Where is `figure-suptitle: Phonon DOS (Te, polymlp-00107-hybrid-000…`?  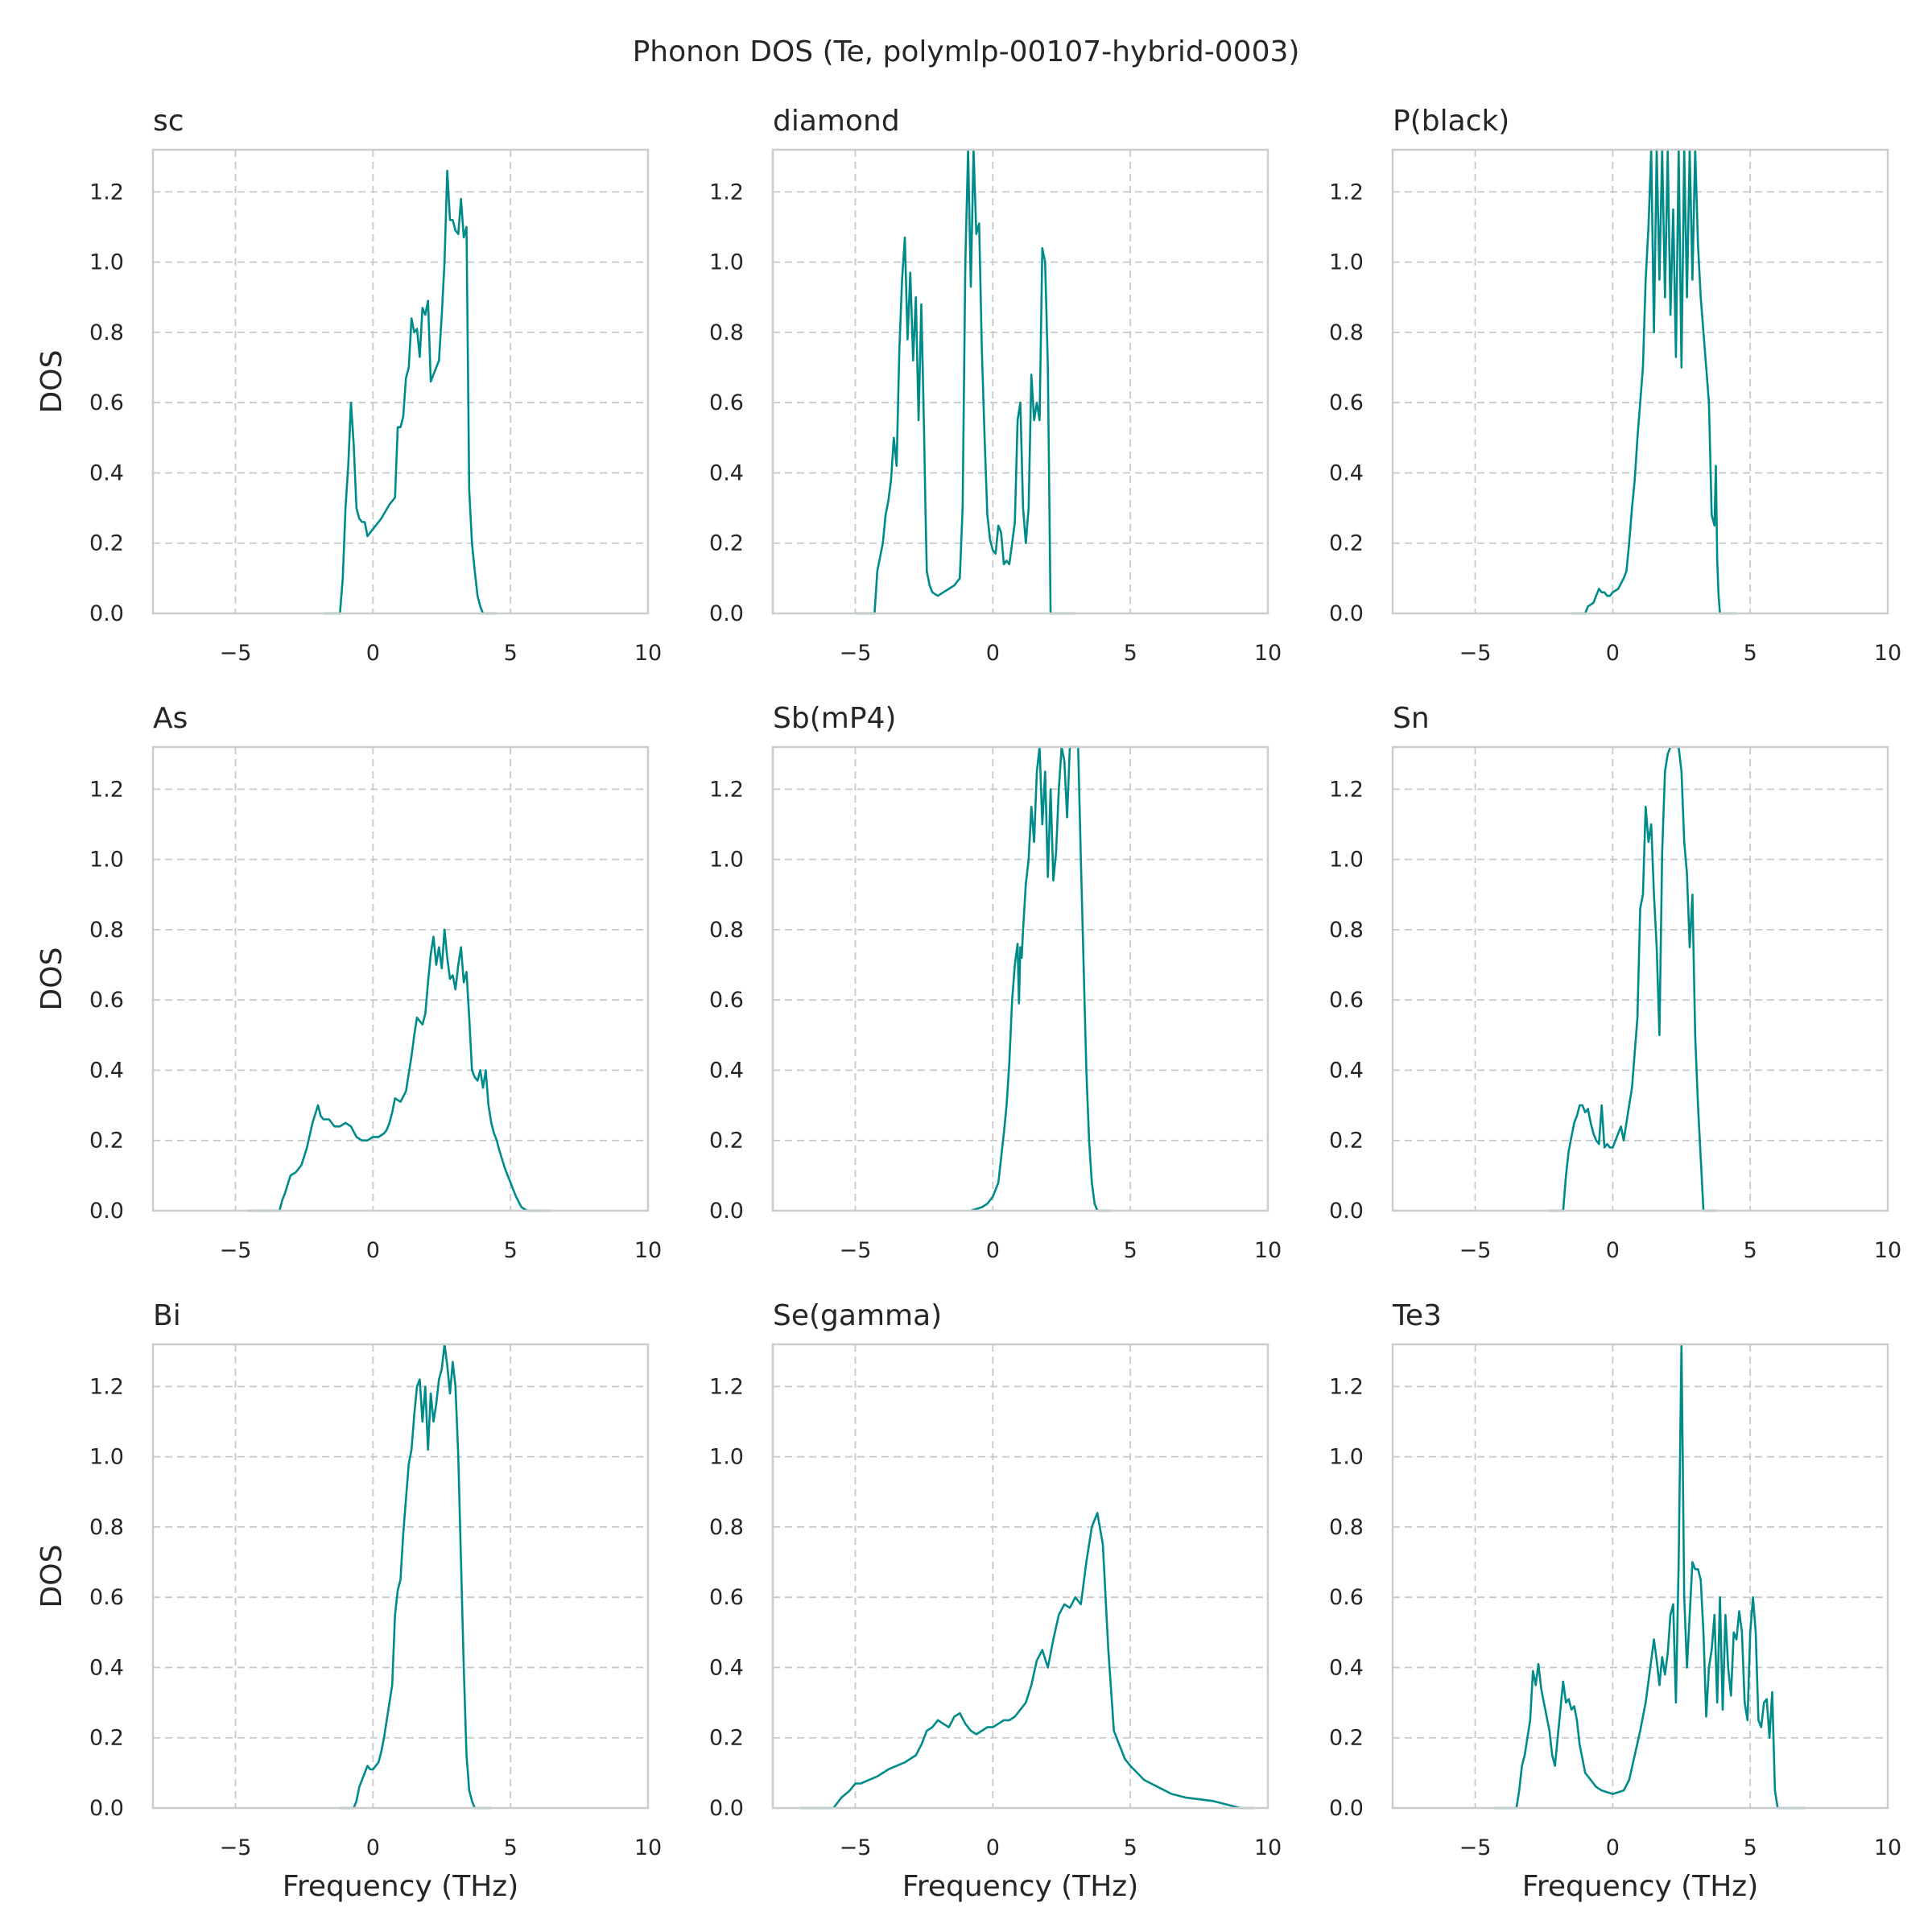
figure-suptitle: Phonon DOS (Te, polymlp-00107-hybrid-000… is located at coordinates (966, 51).